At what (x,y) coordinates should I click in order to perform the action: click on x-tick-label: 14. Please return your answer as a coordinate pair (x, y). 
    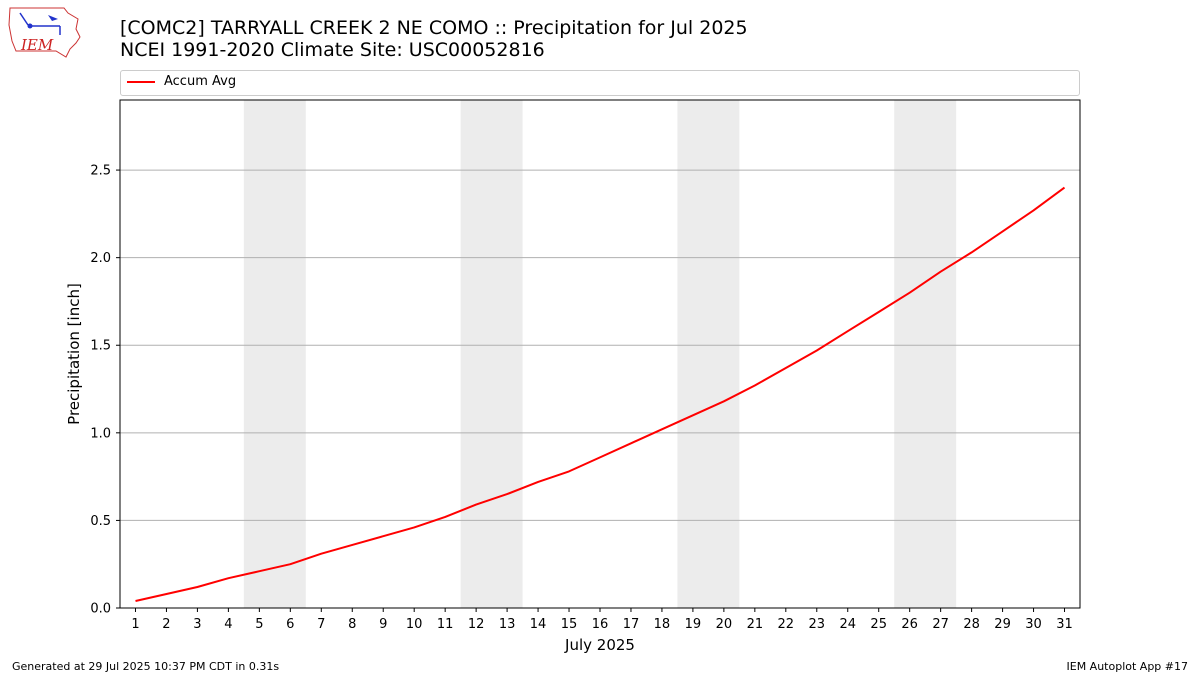
    Looking at the image, I should click on (538, 624).